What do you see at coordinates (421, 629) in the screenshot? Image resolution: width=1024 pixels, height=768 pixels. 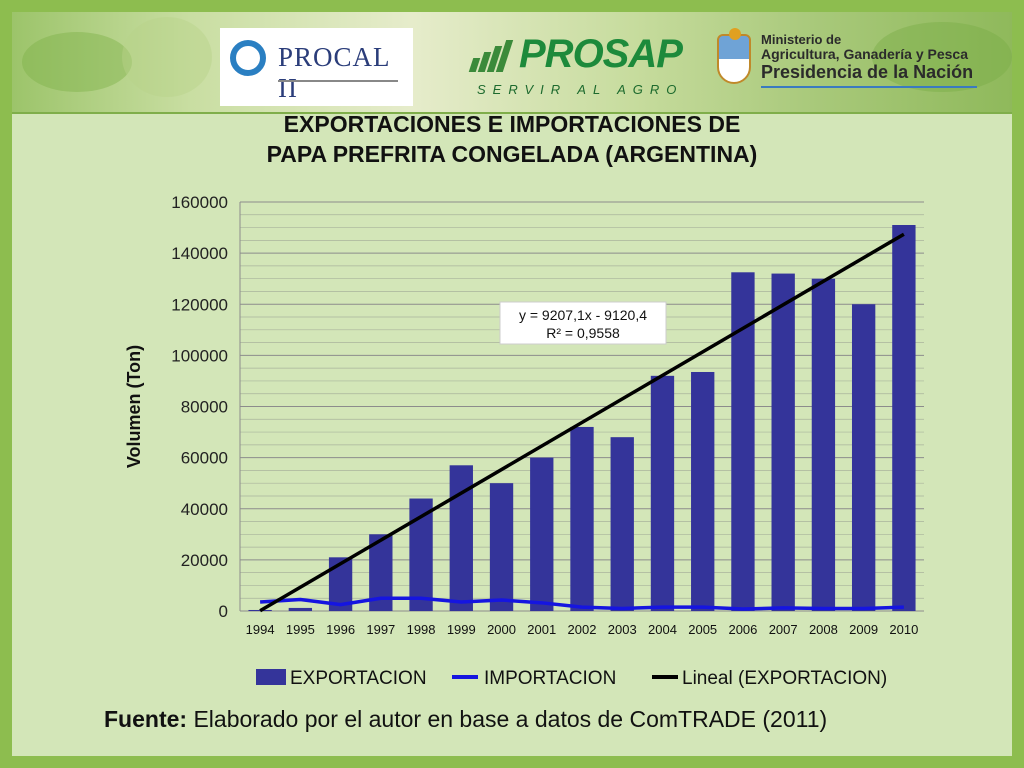 I see `x-tick-label: 1998` at bounding box center [421, 629].